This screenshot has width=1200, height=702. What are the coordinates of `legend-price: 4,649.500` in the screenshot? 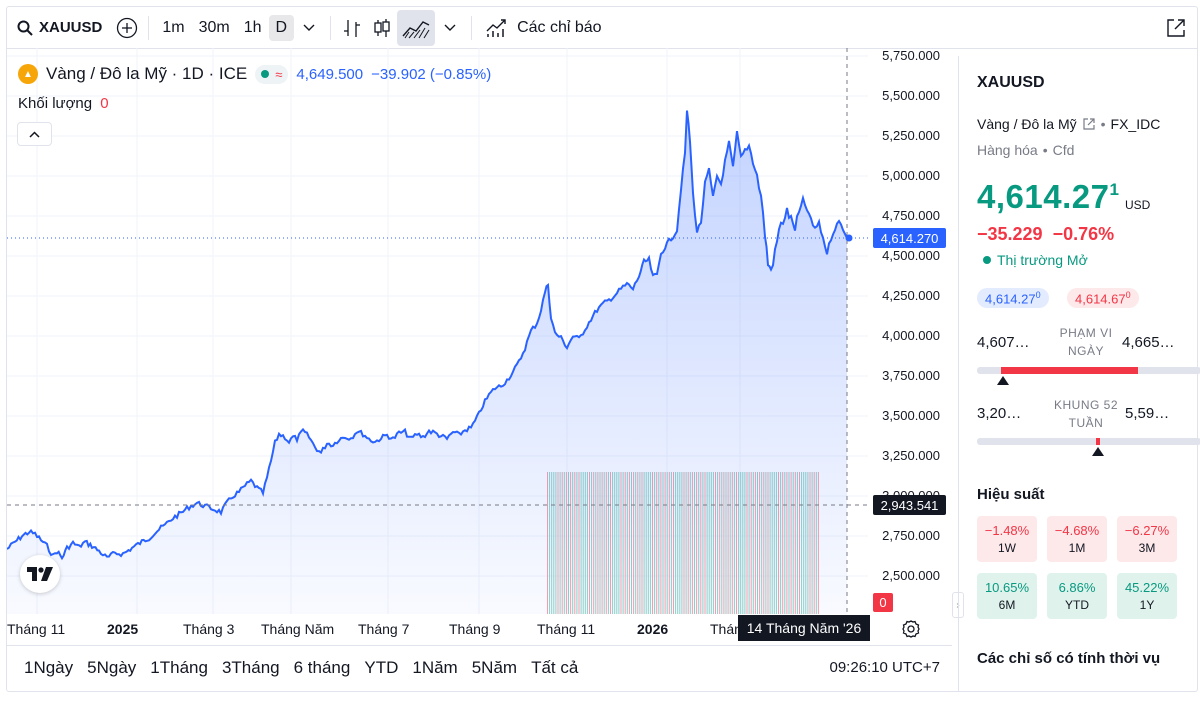 It's located at (330, 74).